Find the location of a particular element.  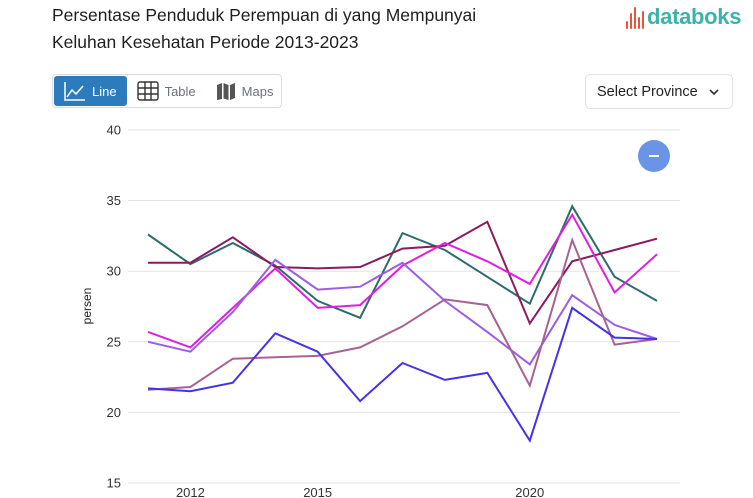

table-grid-icon is located at coordinates (147, 91).